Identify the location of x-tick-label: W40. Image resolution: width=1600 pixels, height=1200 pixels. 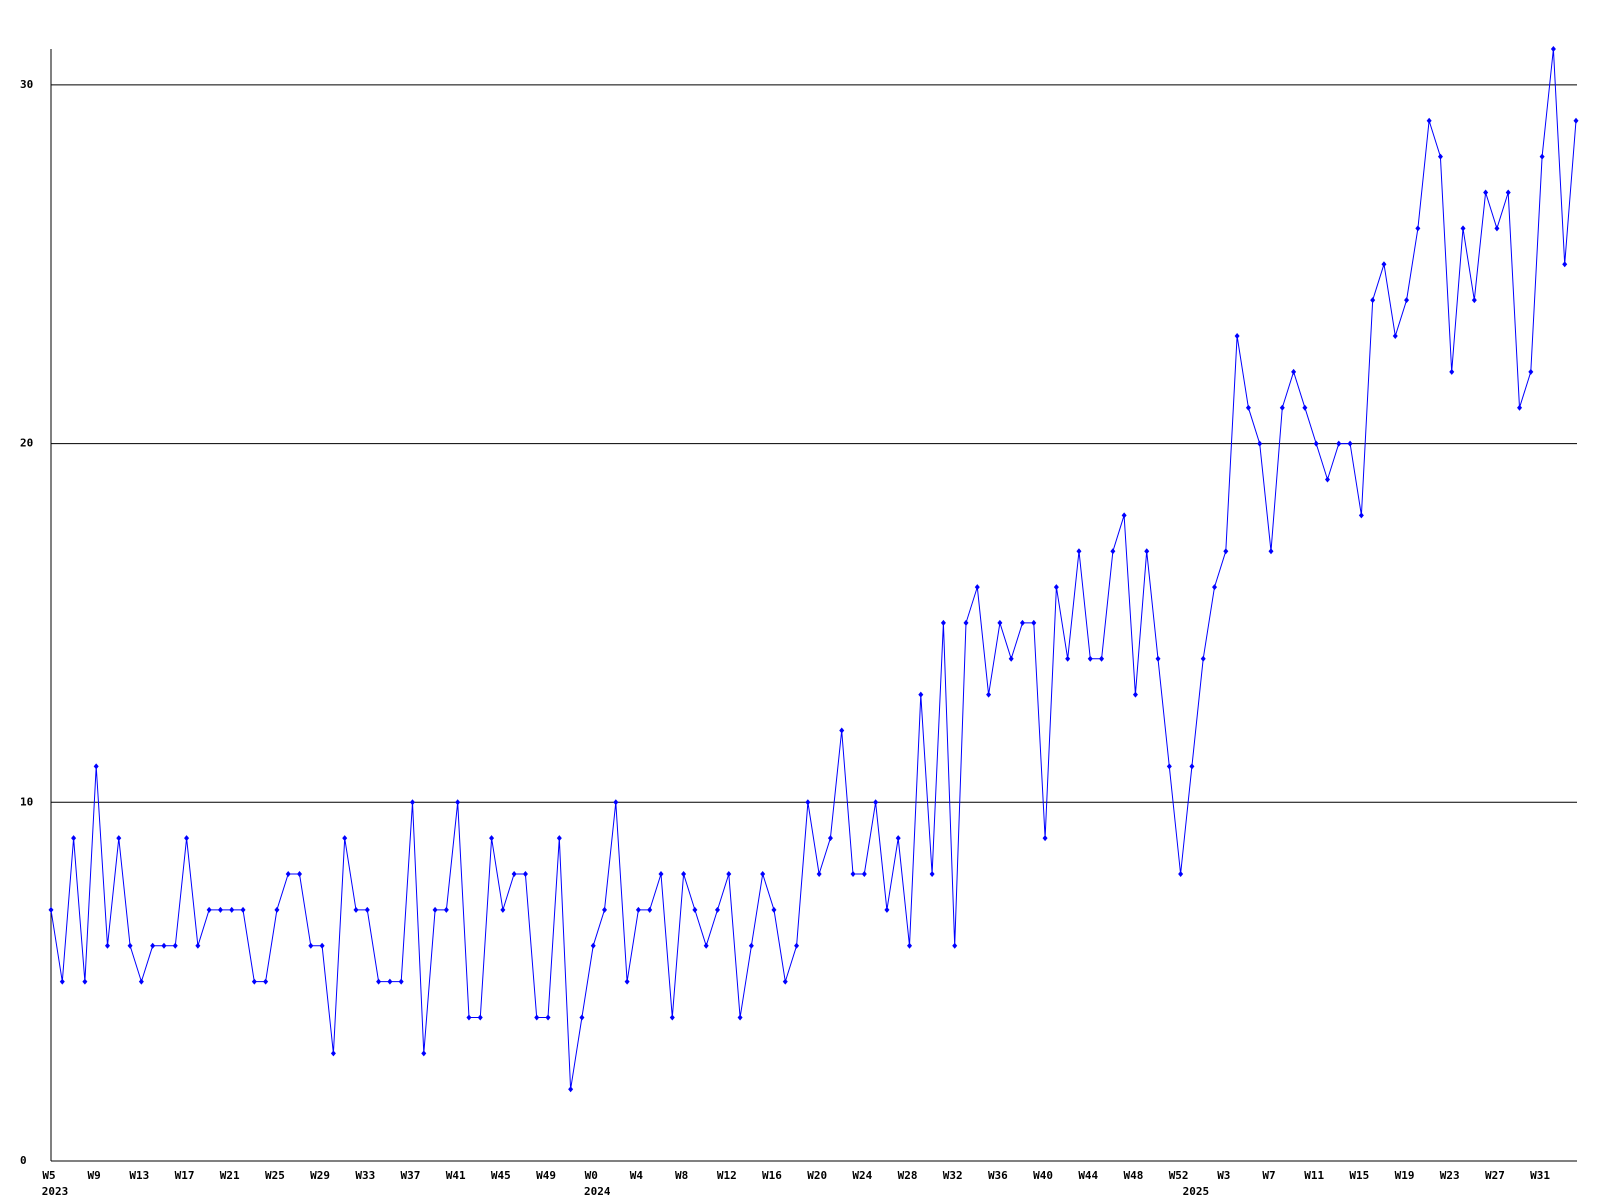
(1043, 1175).